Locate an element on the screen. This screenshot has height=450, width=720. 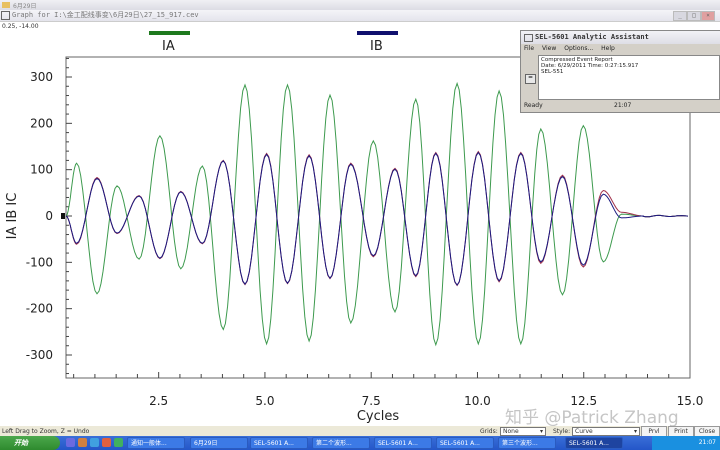
graph-app-icon is located at coordinates (5, 15).